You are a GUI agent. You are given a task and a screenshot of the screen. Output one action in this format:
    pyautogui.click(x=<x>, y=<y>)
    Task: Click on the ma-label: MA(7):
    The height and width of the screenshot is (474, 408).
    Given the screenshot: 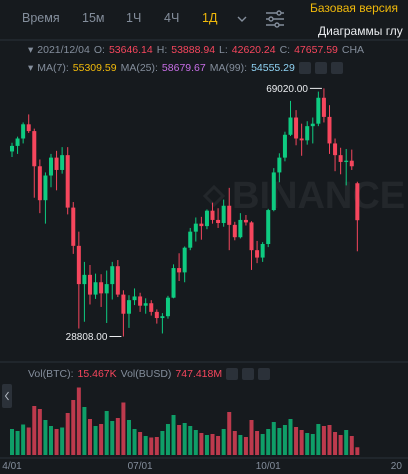 What is the action you would take?
    pyautogui.click(x=53, y=68)
    